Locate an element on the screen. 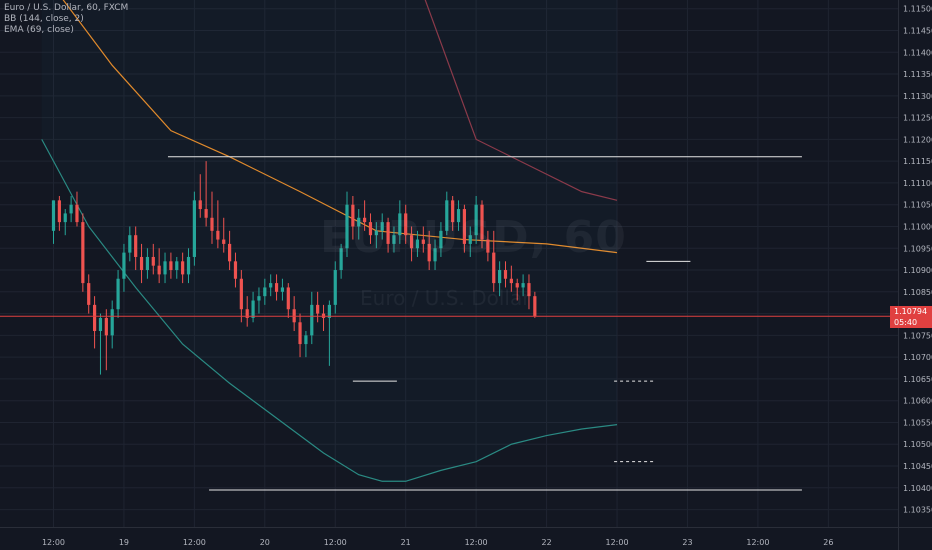 Image resolution: width=932 pixels, height=550 pixels. legend-ema: EMA (69, close) is located at coordinates (39, 30).